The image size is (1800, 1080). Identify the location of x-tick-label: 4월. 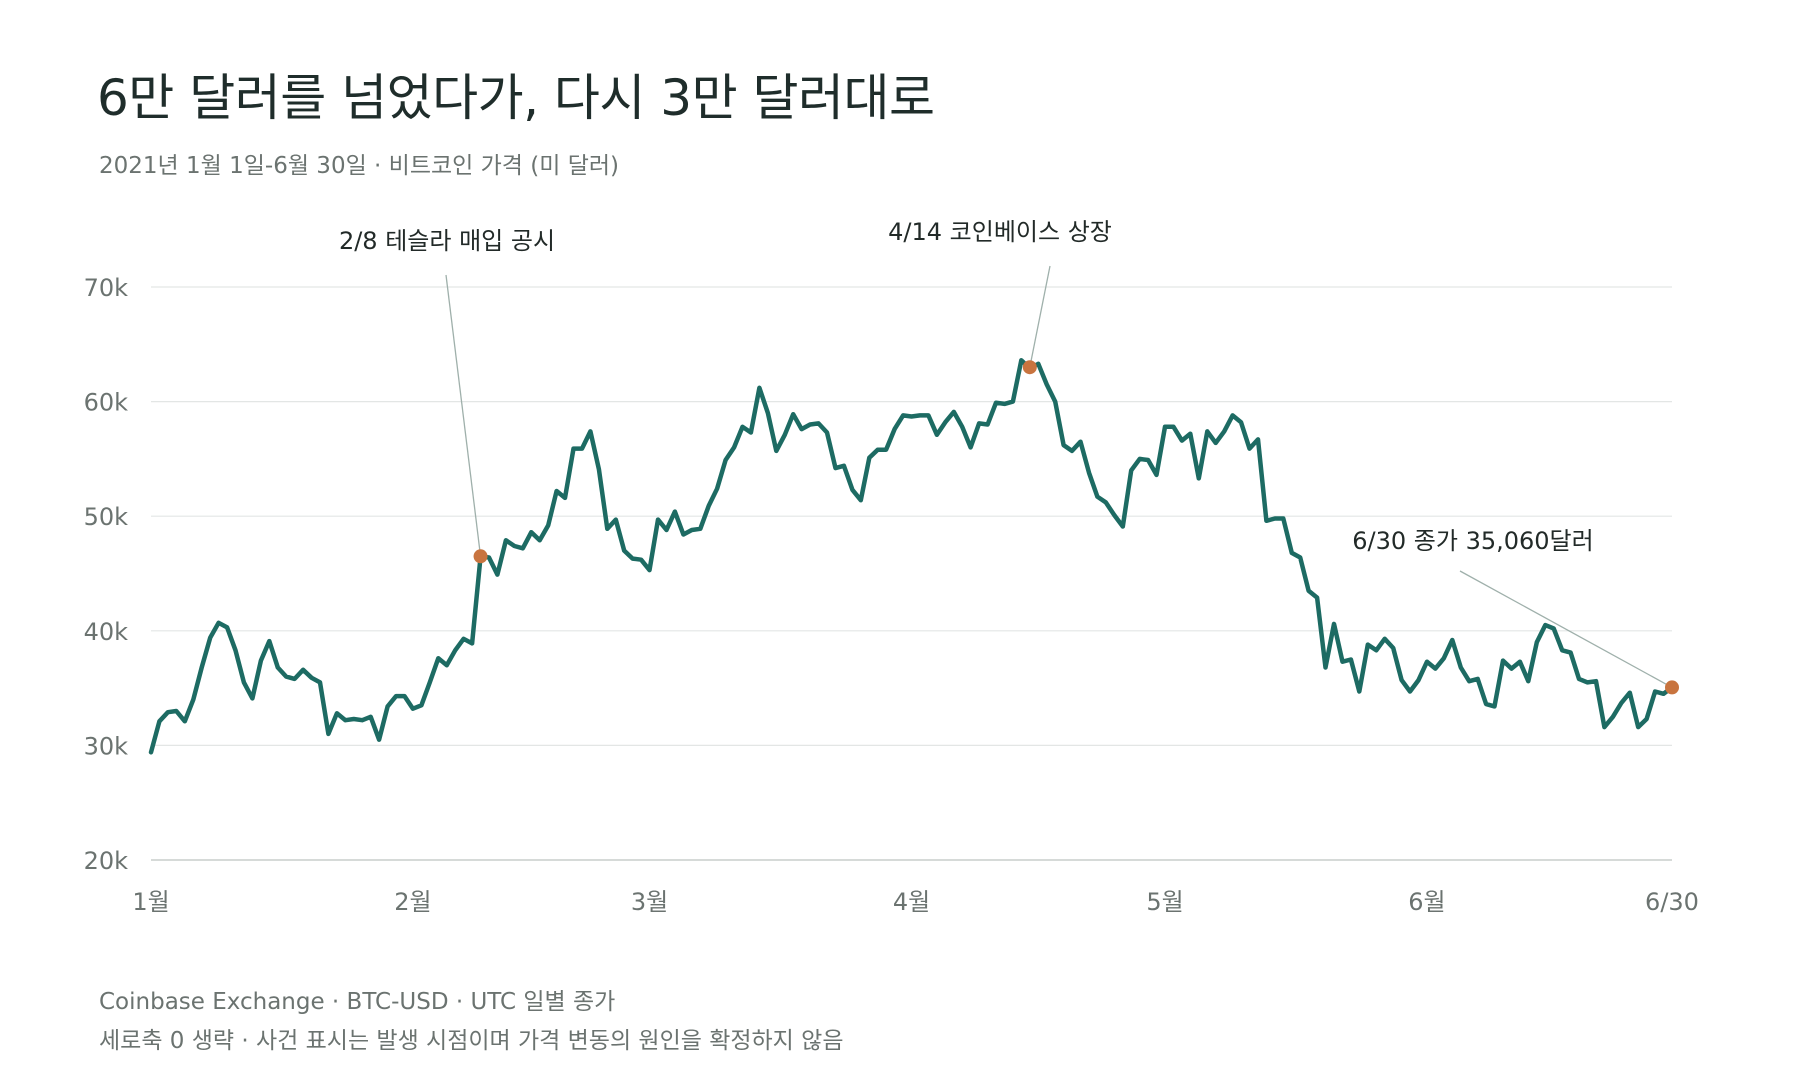
(911, 902).